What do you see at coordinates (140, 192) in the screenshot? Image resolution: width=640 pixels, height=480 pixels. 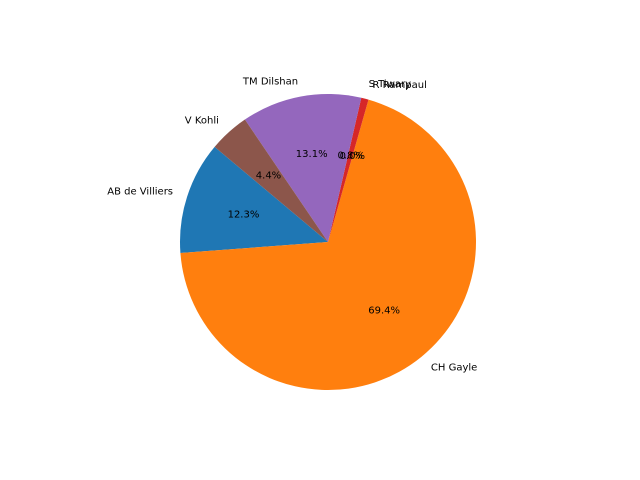 I see `slice-label-ab-de-villiers: AB de Villiers` at bounding box center [140, 192].